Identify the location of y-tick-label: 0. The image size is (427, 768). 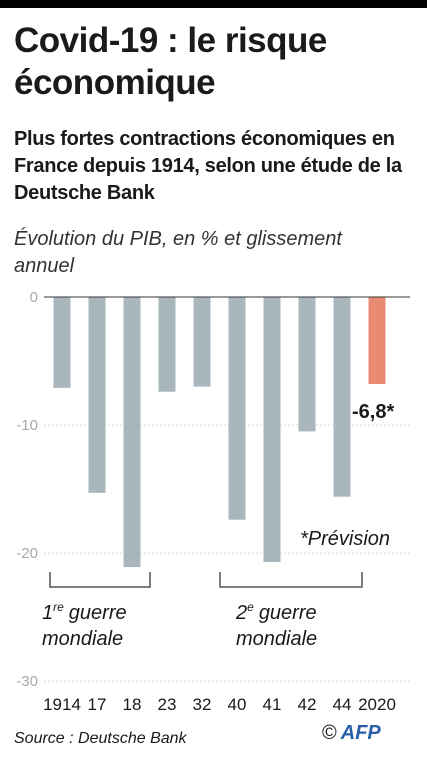
(34, 297).